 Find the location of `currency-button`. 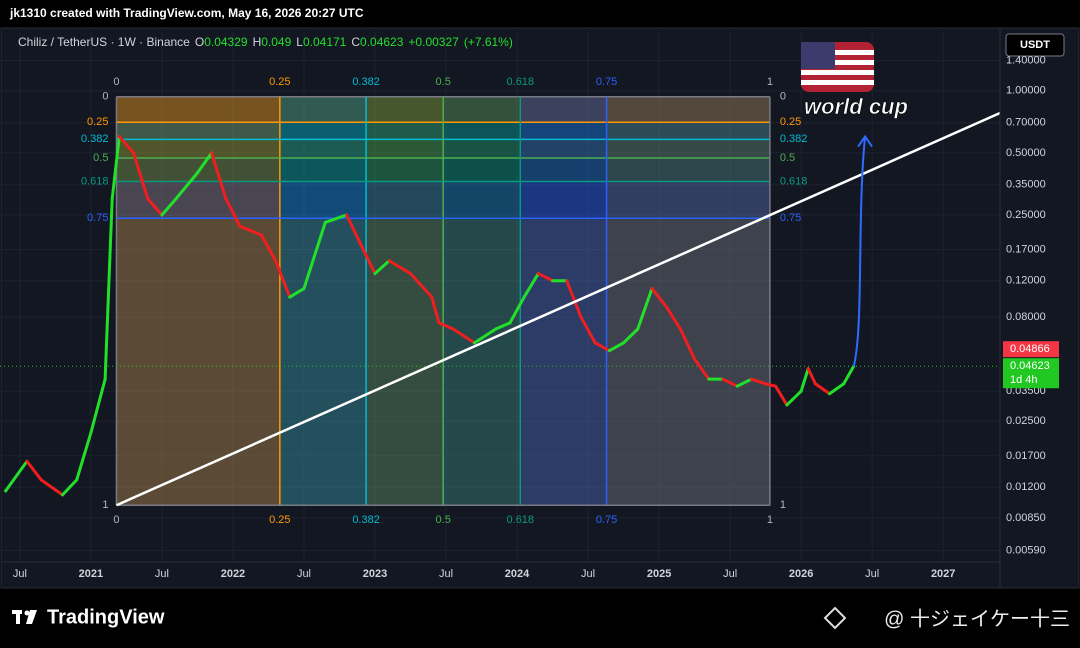

currency-button is located at coordinates (1035, 45).